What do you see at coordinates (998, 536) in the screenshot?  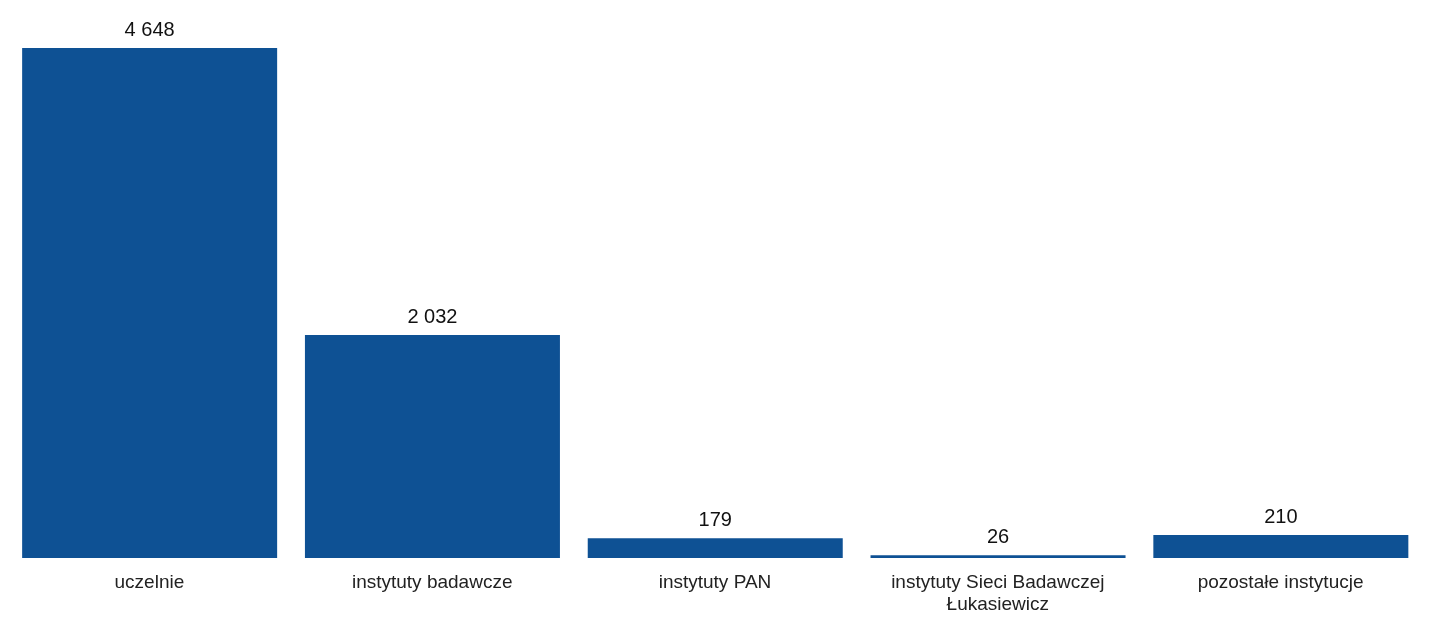 I see `data-label: 26` at bounding box center [998, 536].